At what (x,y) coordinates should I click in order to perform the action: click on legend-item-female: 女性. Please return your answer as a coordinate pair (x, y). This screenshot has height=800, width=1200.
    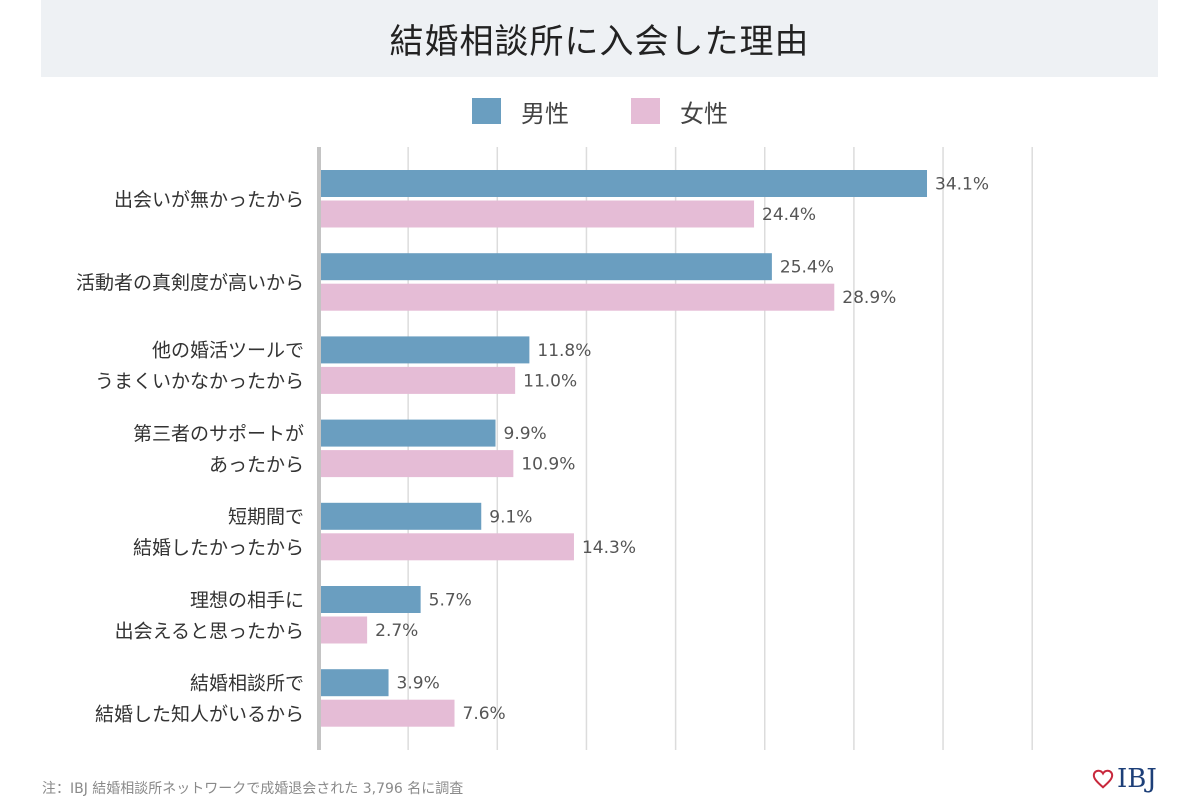
    Looking at the image, I should click on (679, 111).